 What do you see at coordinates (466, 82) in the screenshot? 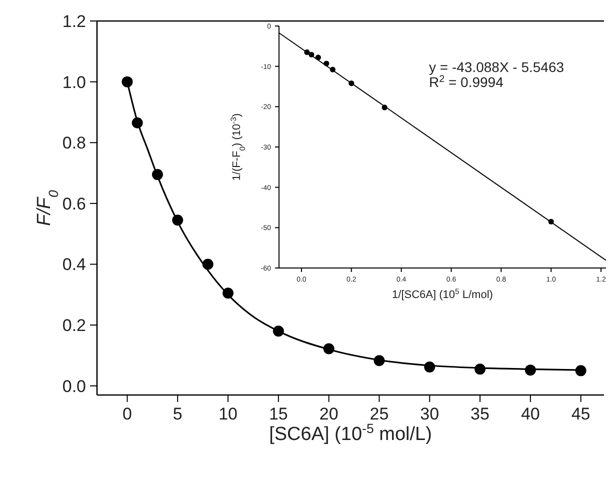
I see `annotation: R$^{2}$ = 0.9994` at bounding box center [466, 82].